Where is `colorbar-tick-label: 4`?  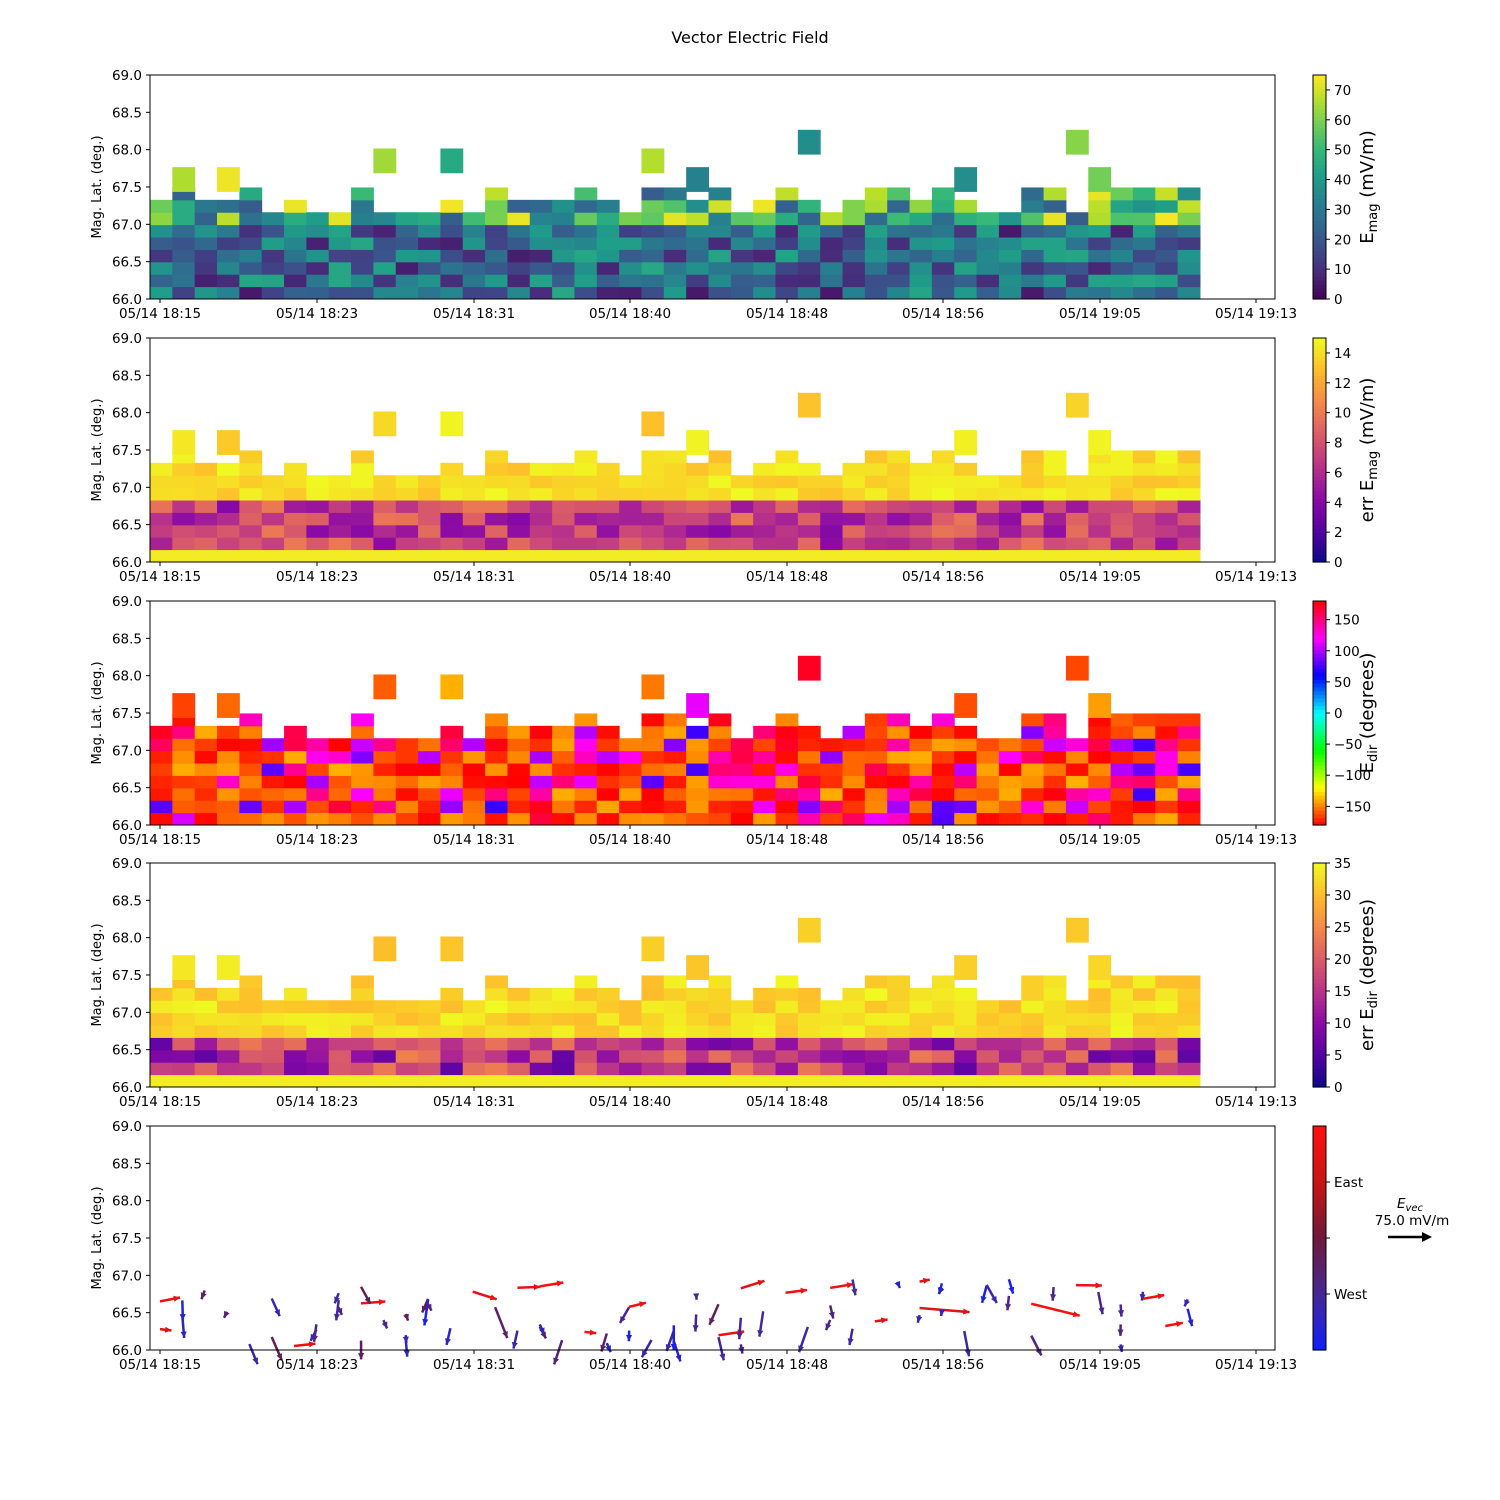 colorbar-tick-label: 4 is located at coordinates (1338, 503).